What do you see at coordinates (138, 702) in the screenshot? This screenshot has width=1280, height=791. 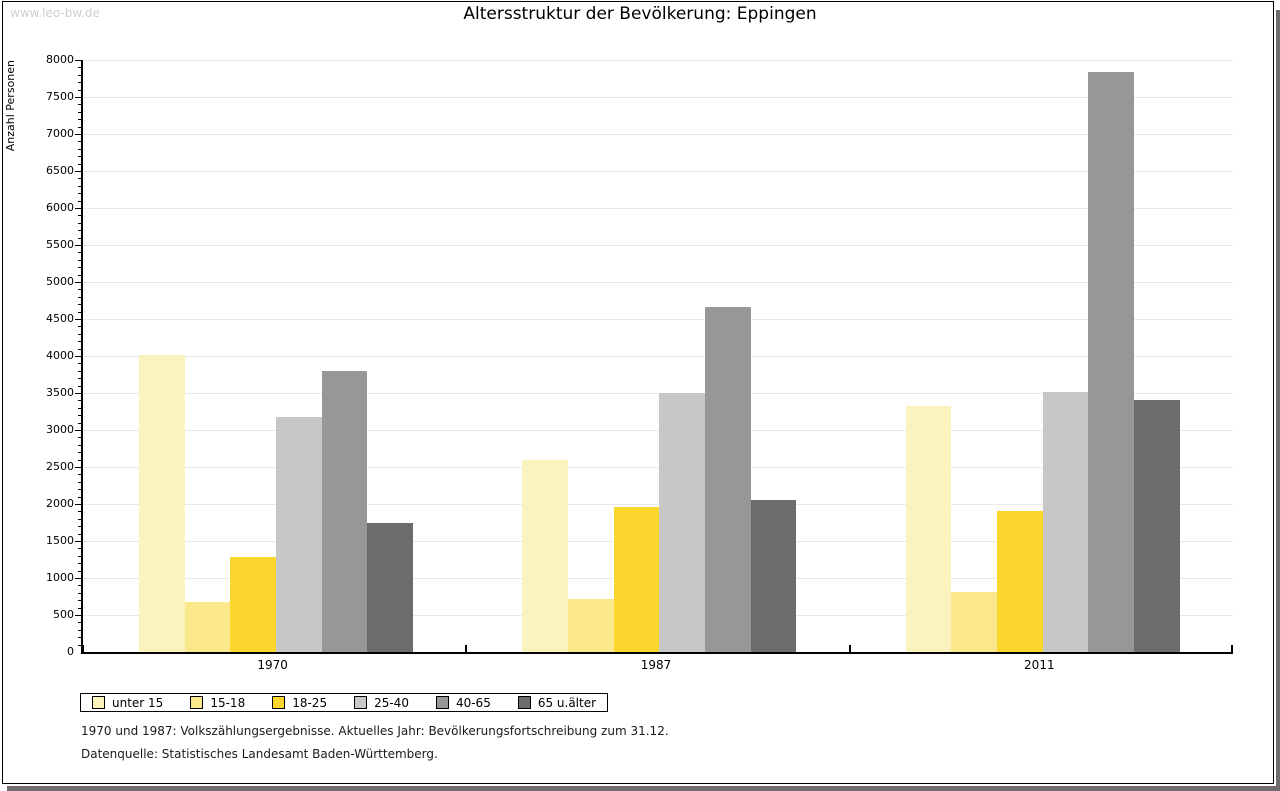 I see `legend-label: unter 15` at bounding box center [138, 702].